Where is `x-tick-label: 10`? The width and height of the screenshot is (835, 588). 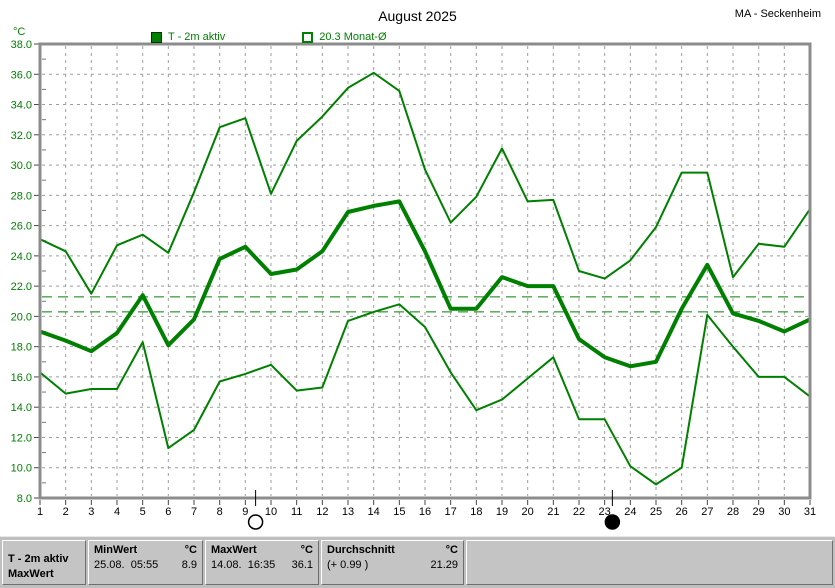 x-tick-label: 10 is located at coordinates (271, 512).